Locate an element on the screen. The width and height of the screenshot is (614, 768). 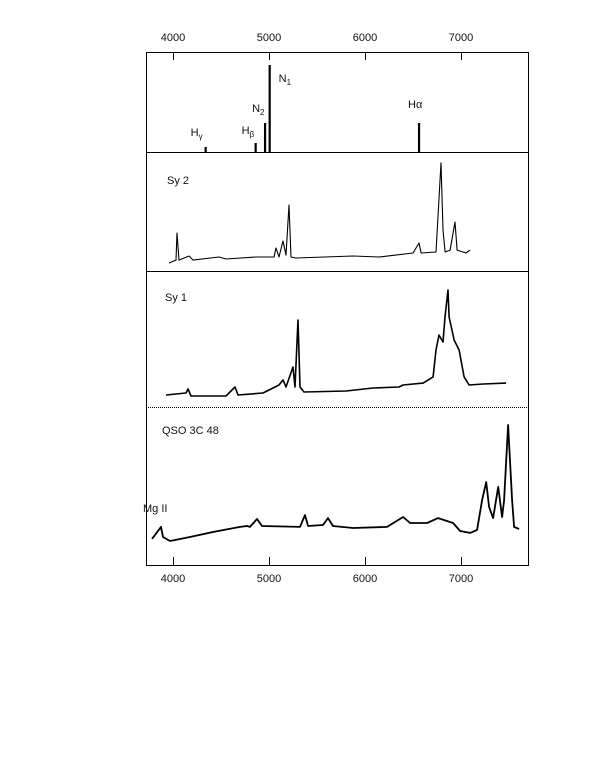
emission-line-label: Hγ is located at coordinates (197, 134).